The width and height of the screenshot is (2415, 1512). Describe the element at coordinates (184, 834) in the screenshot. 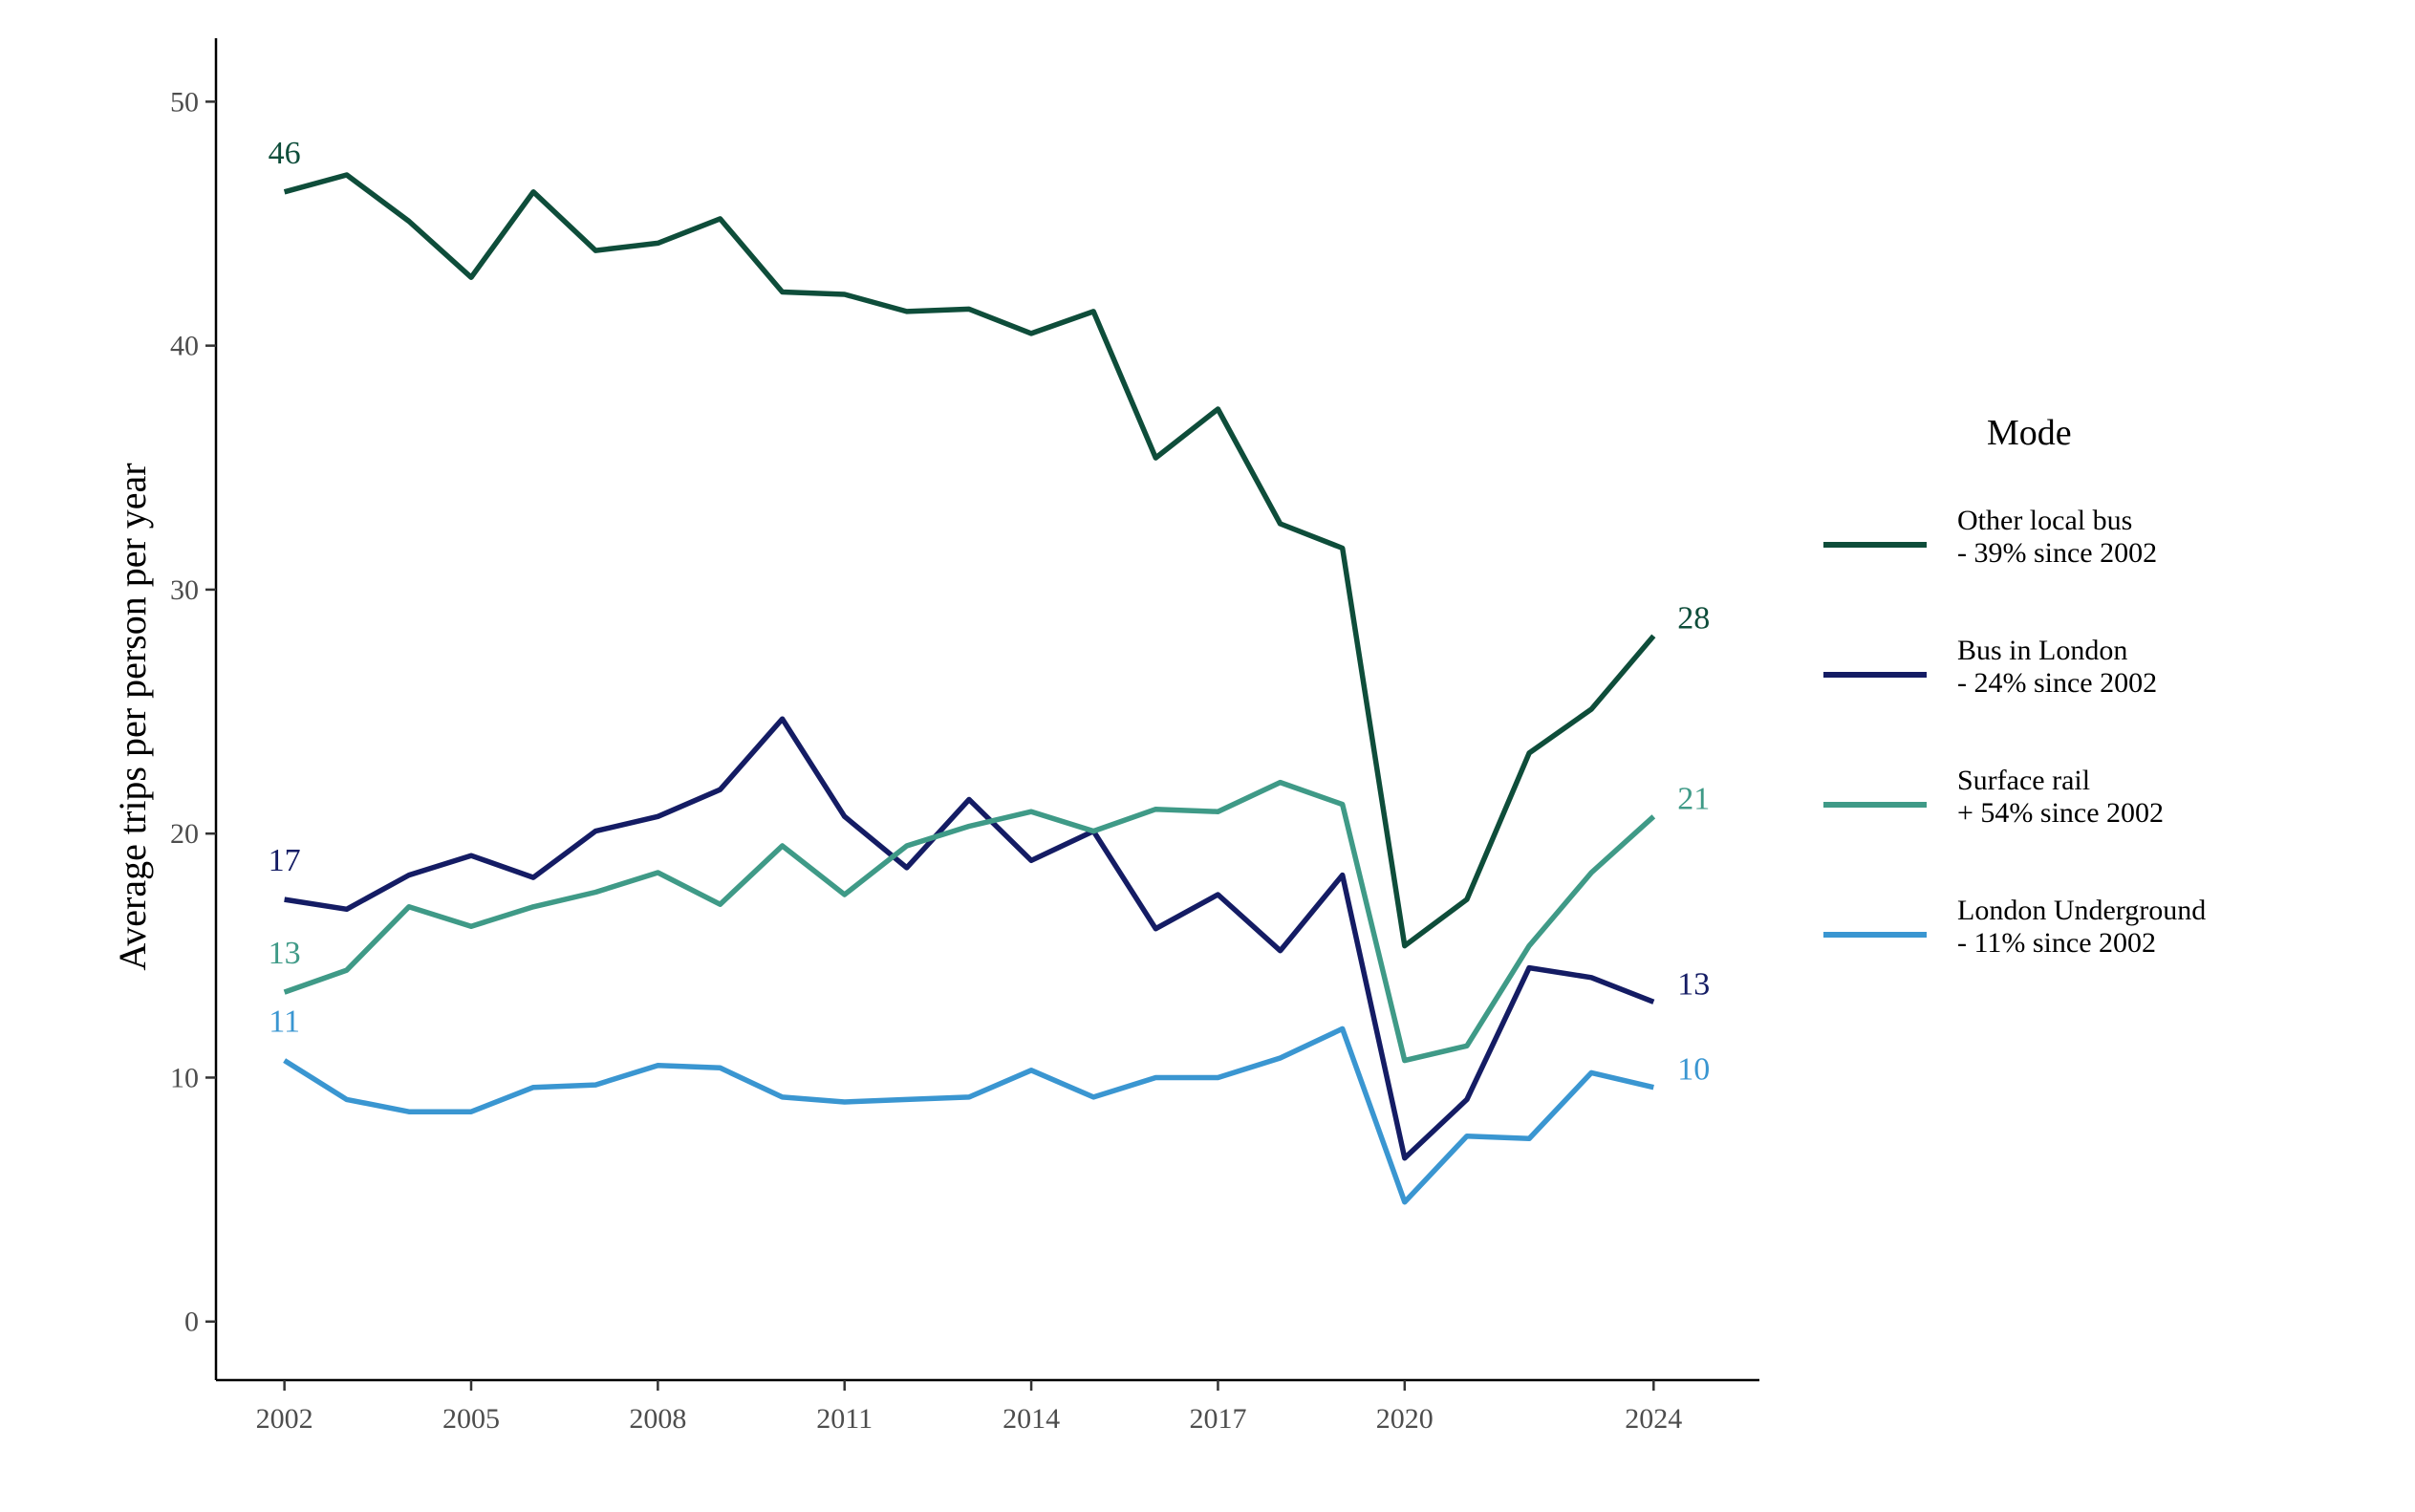

I see `y-tick-label: 20` at that location.